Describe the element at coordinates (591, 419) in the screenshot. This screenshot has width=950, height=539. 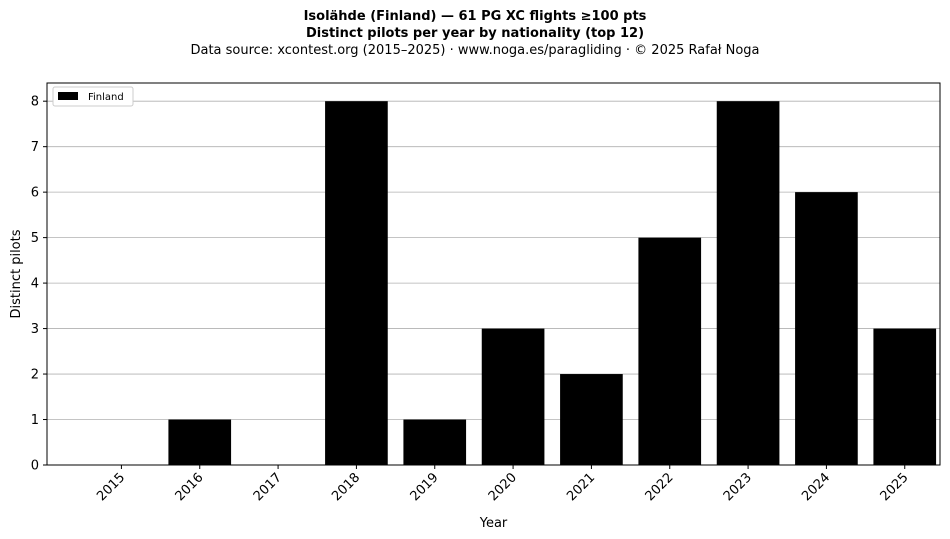
I see `bar-2021` at that location.